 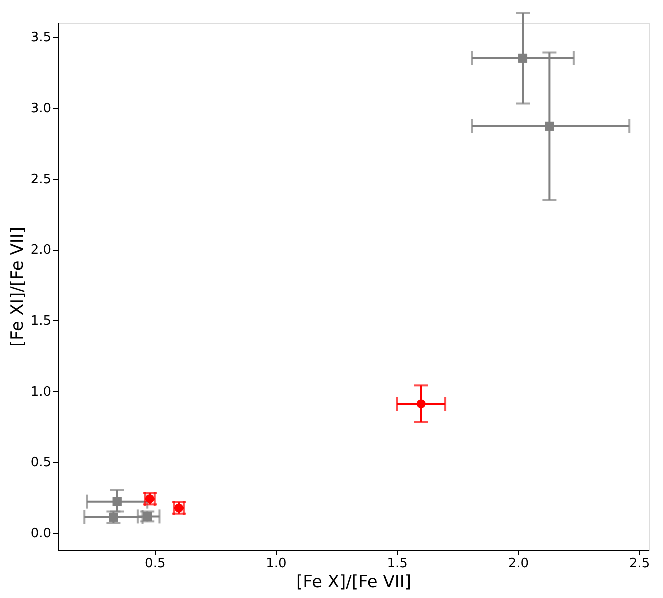 I want to click on y-tick-label: 0.5, so click(x=41, y=463).